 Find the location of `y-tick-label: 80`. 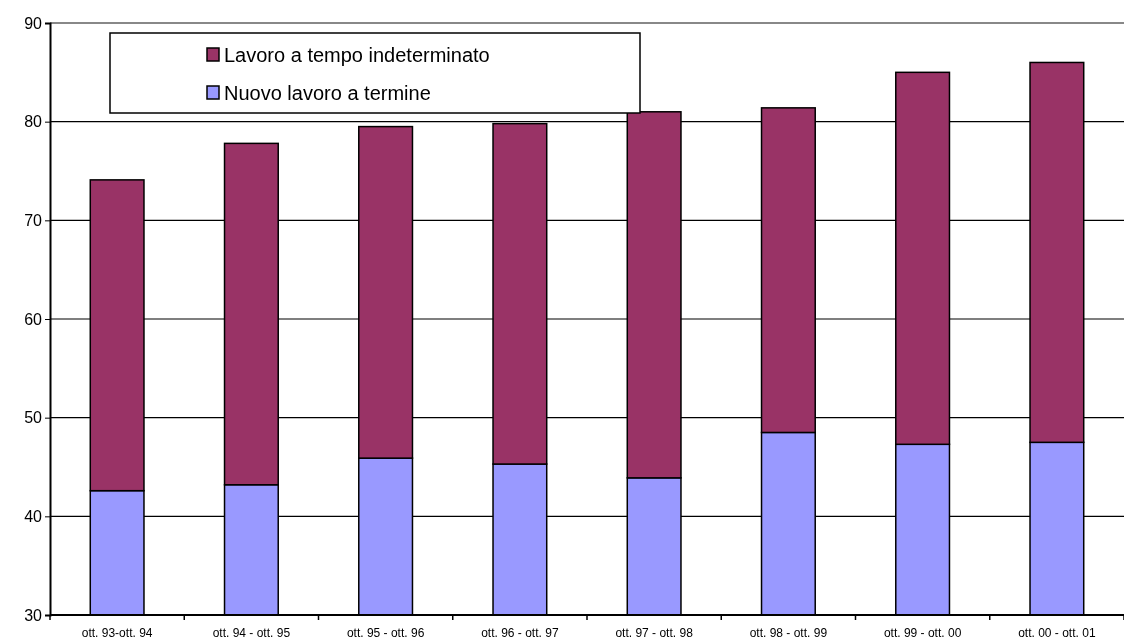

y-tick-label: 80 is located at coordinates (33, 122).